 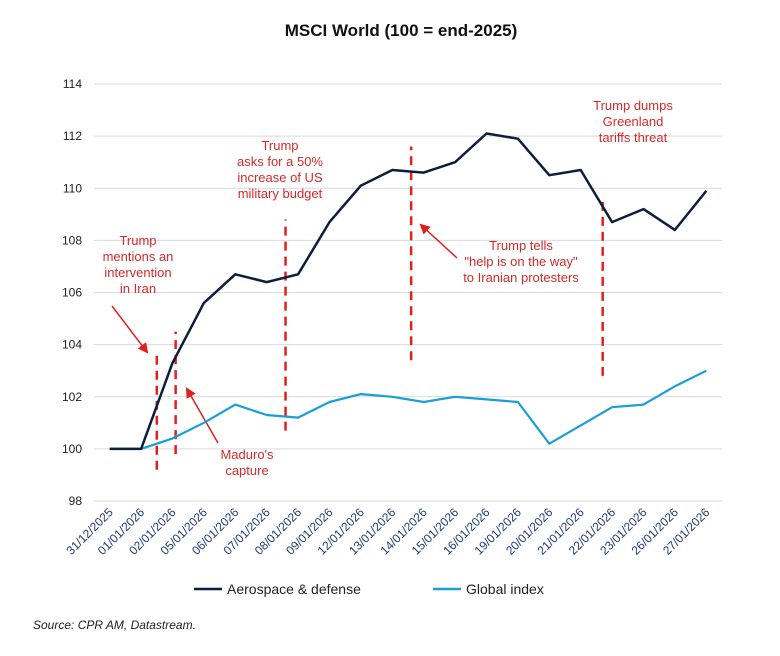 What do you see at coordinates (401, 30) in the screenshot?
I see `chart-title: MSCI World (100 = end-2025)` at bounding box center [401, 30].